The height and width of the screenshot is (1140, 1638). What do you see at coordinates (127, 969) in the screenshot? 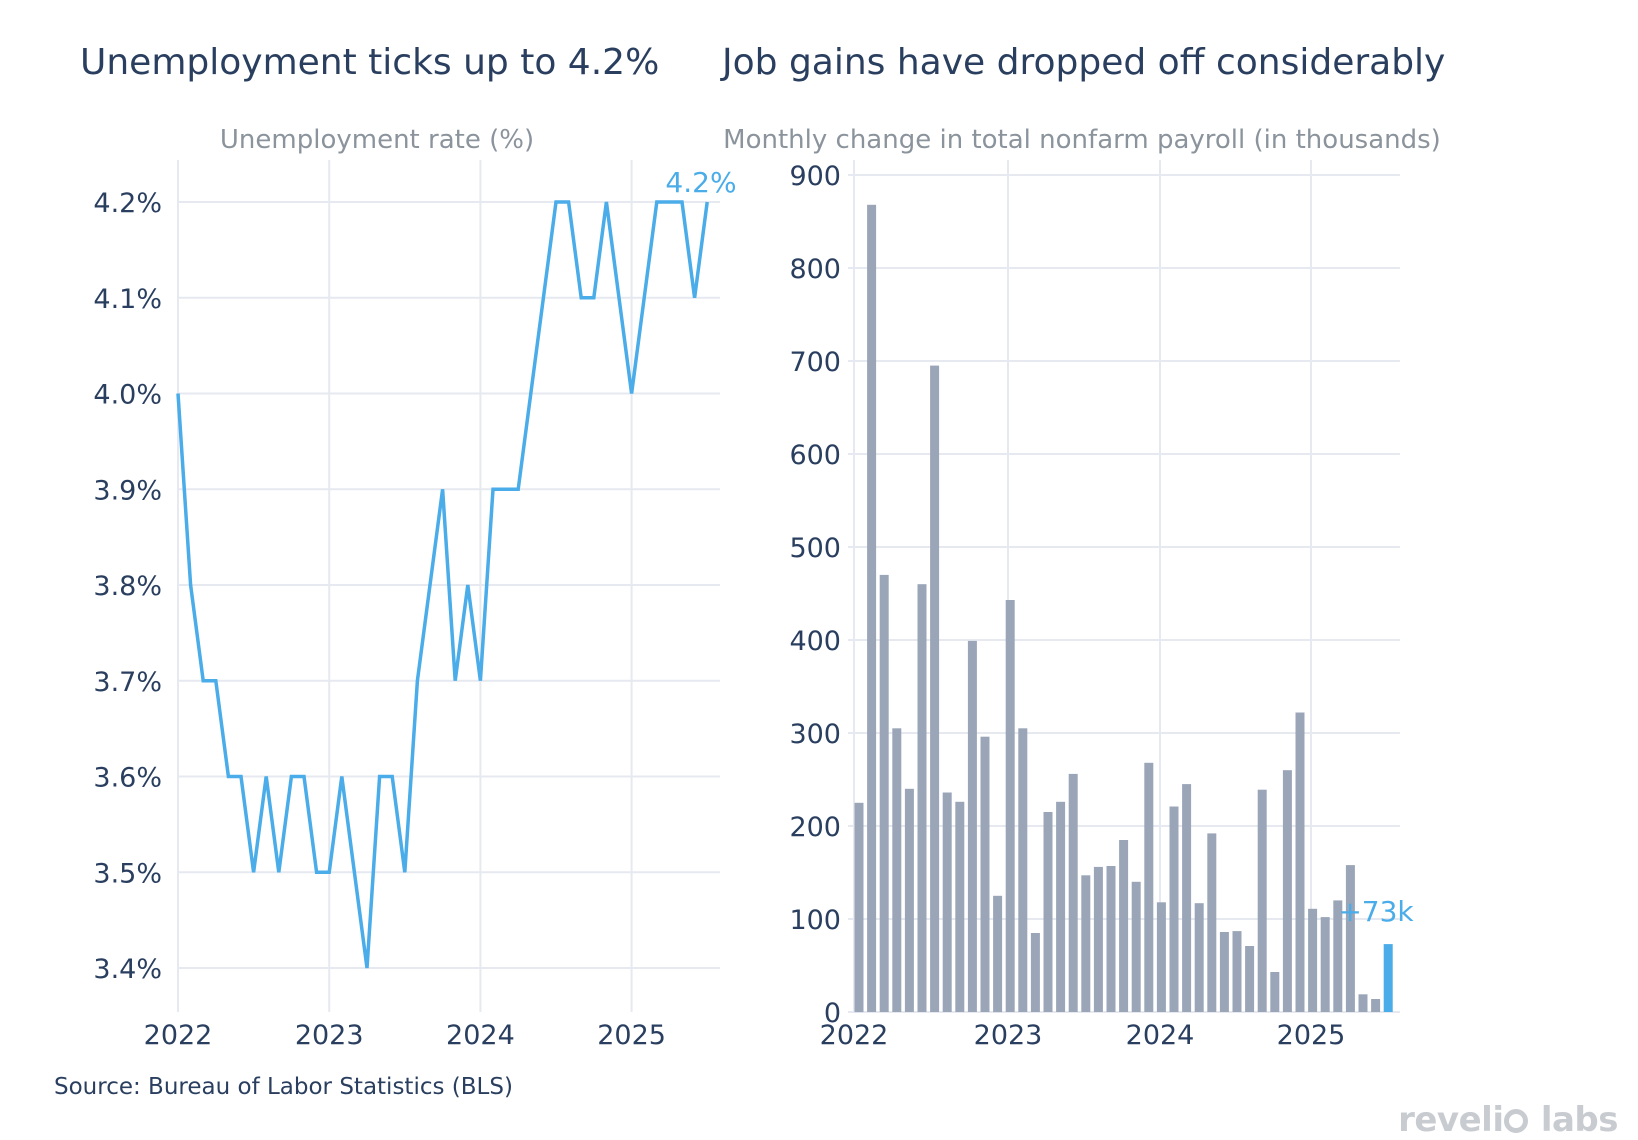
I see `y-tick-label: 3.4%` at bounding box center [127, 969].